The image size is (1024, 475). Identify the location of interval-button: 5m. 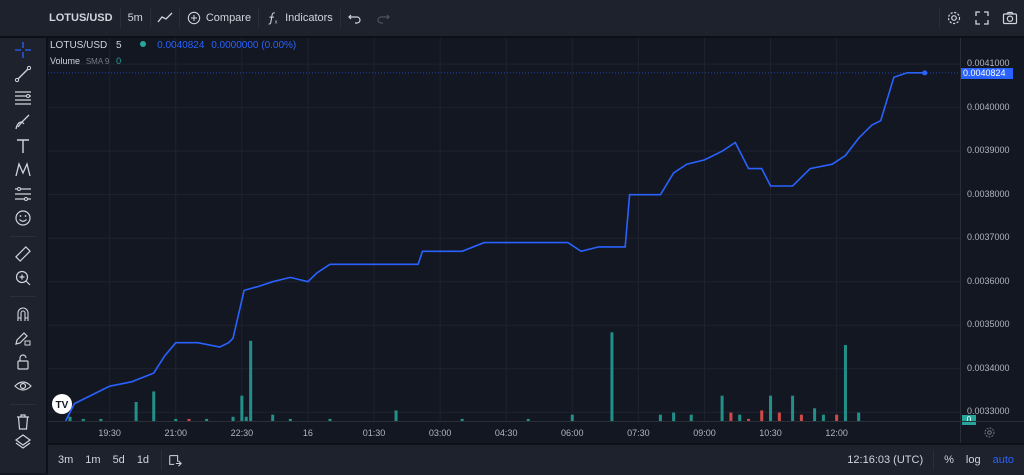
(135, 18).